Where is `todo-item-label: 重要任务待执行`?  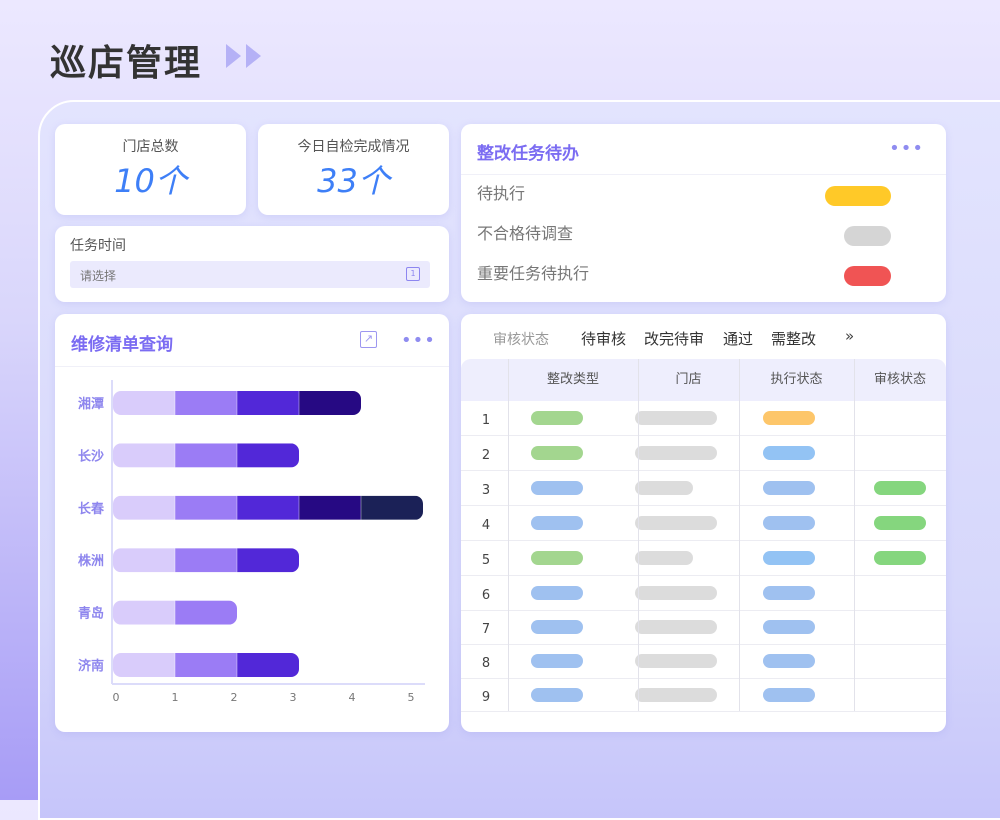 todo-item-label: 重要任务待执行 is located at coordinates (533, 273).